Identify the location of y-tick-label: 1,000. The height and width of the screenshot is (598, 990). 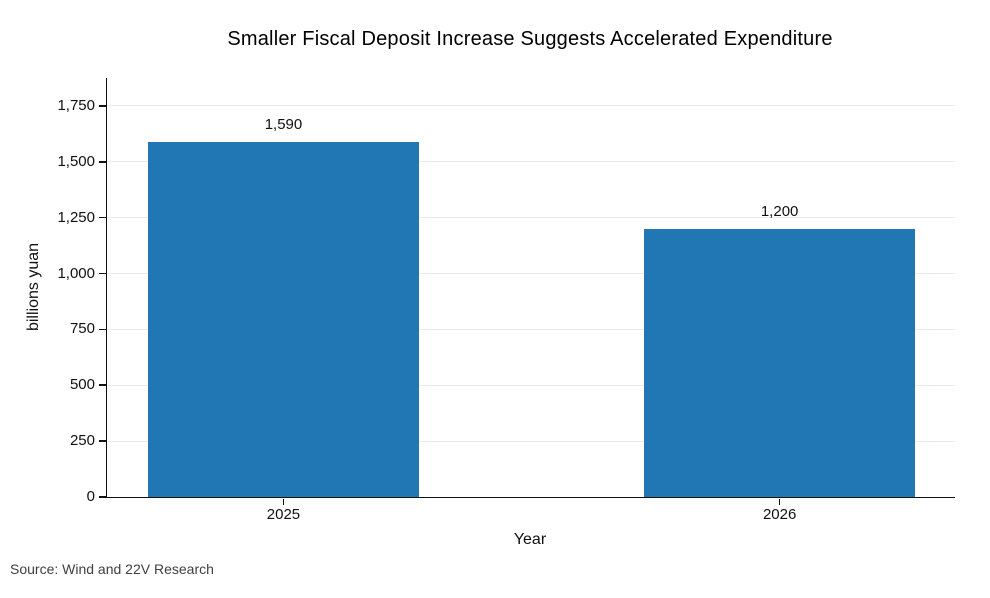
(76, 273).